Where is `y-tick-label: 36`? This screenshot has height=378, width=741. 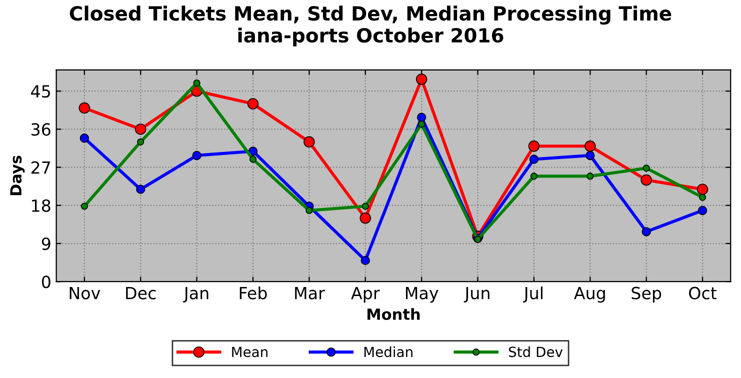
y-tick-label: 36 is located at coordinates (41, 129).